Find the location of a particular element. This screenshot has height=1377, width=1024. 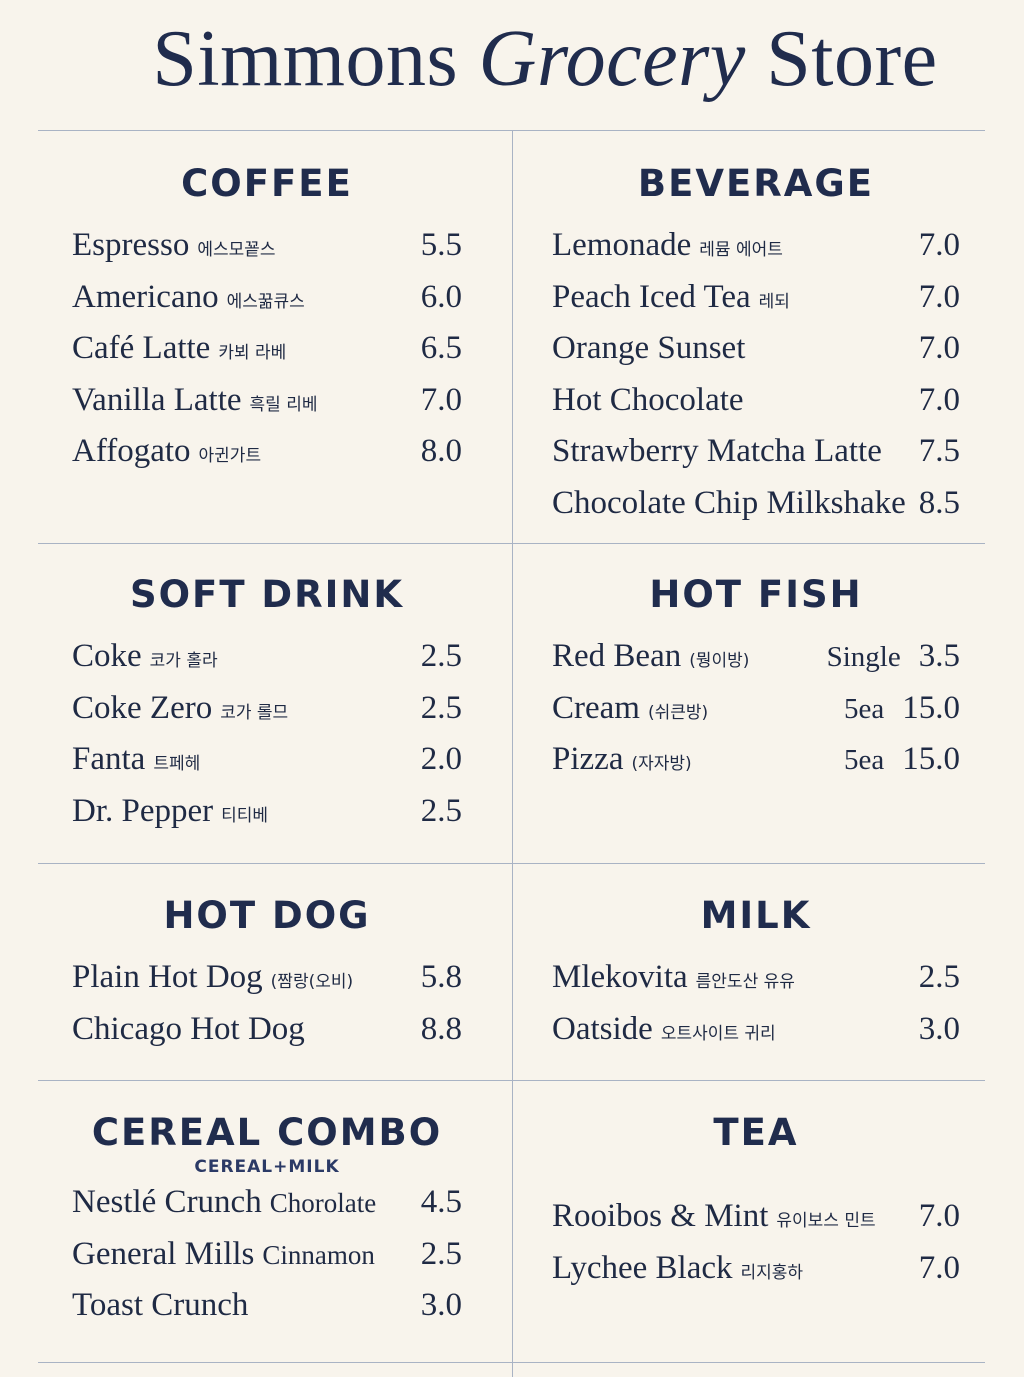

item-subtitle: 레뮴 에어트 is located at coordinates (741, 250).